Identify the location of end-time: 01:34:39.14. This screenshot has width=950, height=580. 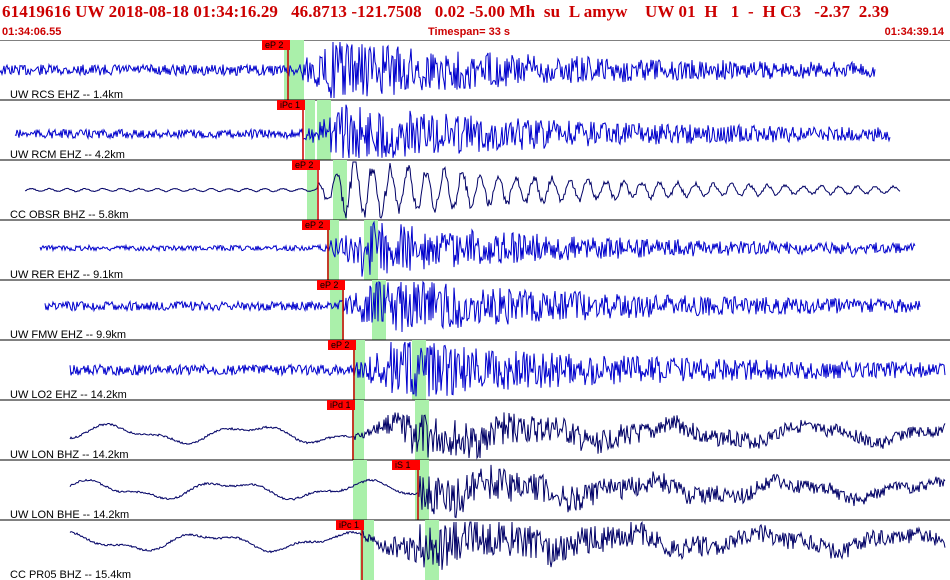
(914, 32).